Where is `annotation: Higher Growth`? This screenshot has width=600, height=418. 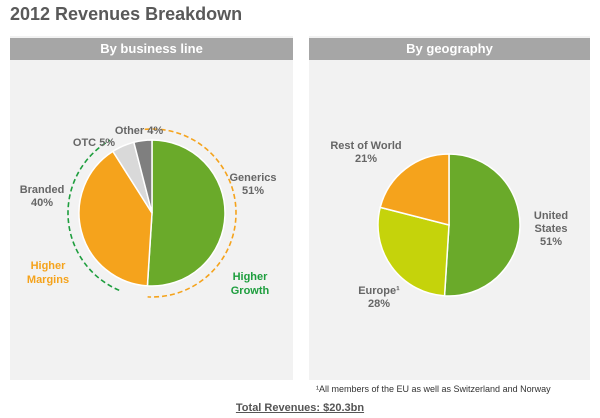 annotation: Higher Growth is located at coordinates (250, 284).